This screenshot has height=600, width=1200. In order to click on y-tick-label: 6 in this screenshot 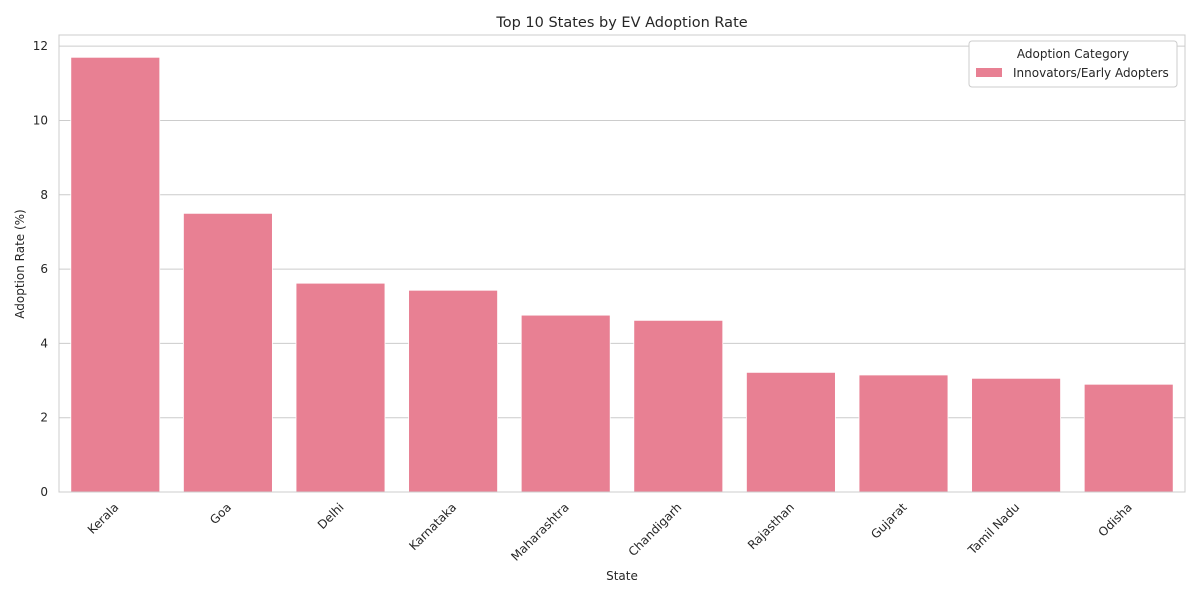, I will do `click(44, 269)`.